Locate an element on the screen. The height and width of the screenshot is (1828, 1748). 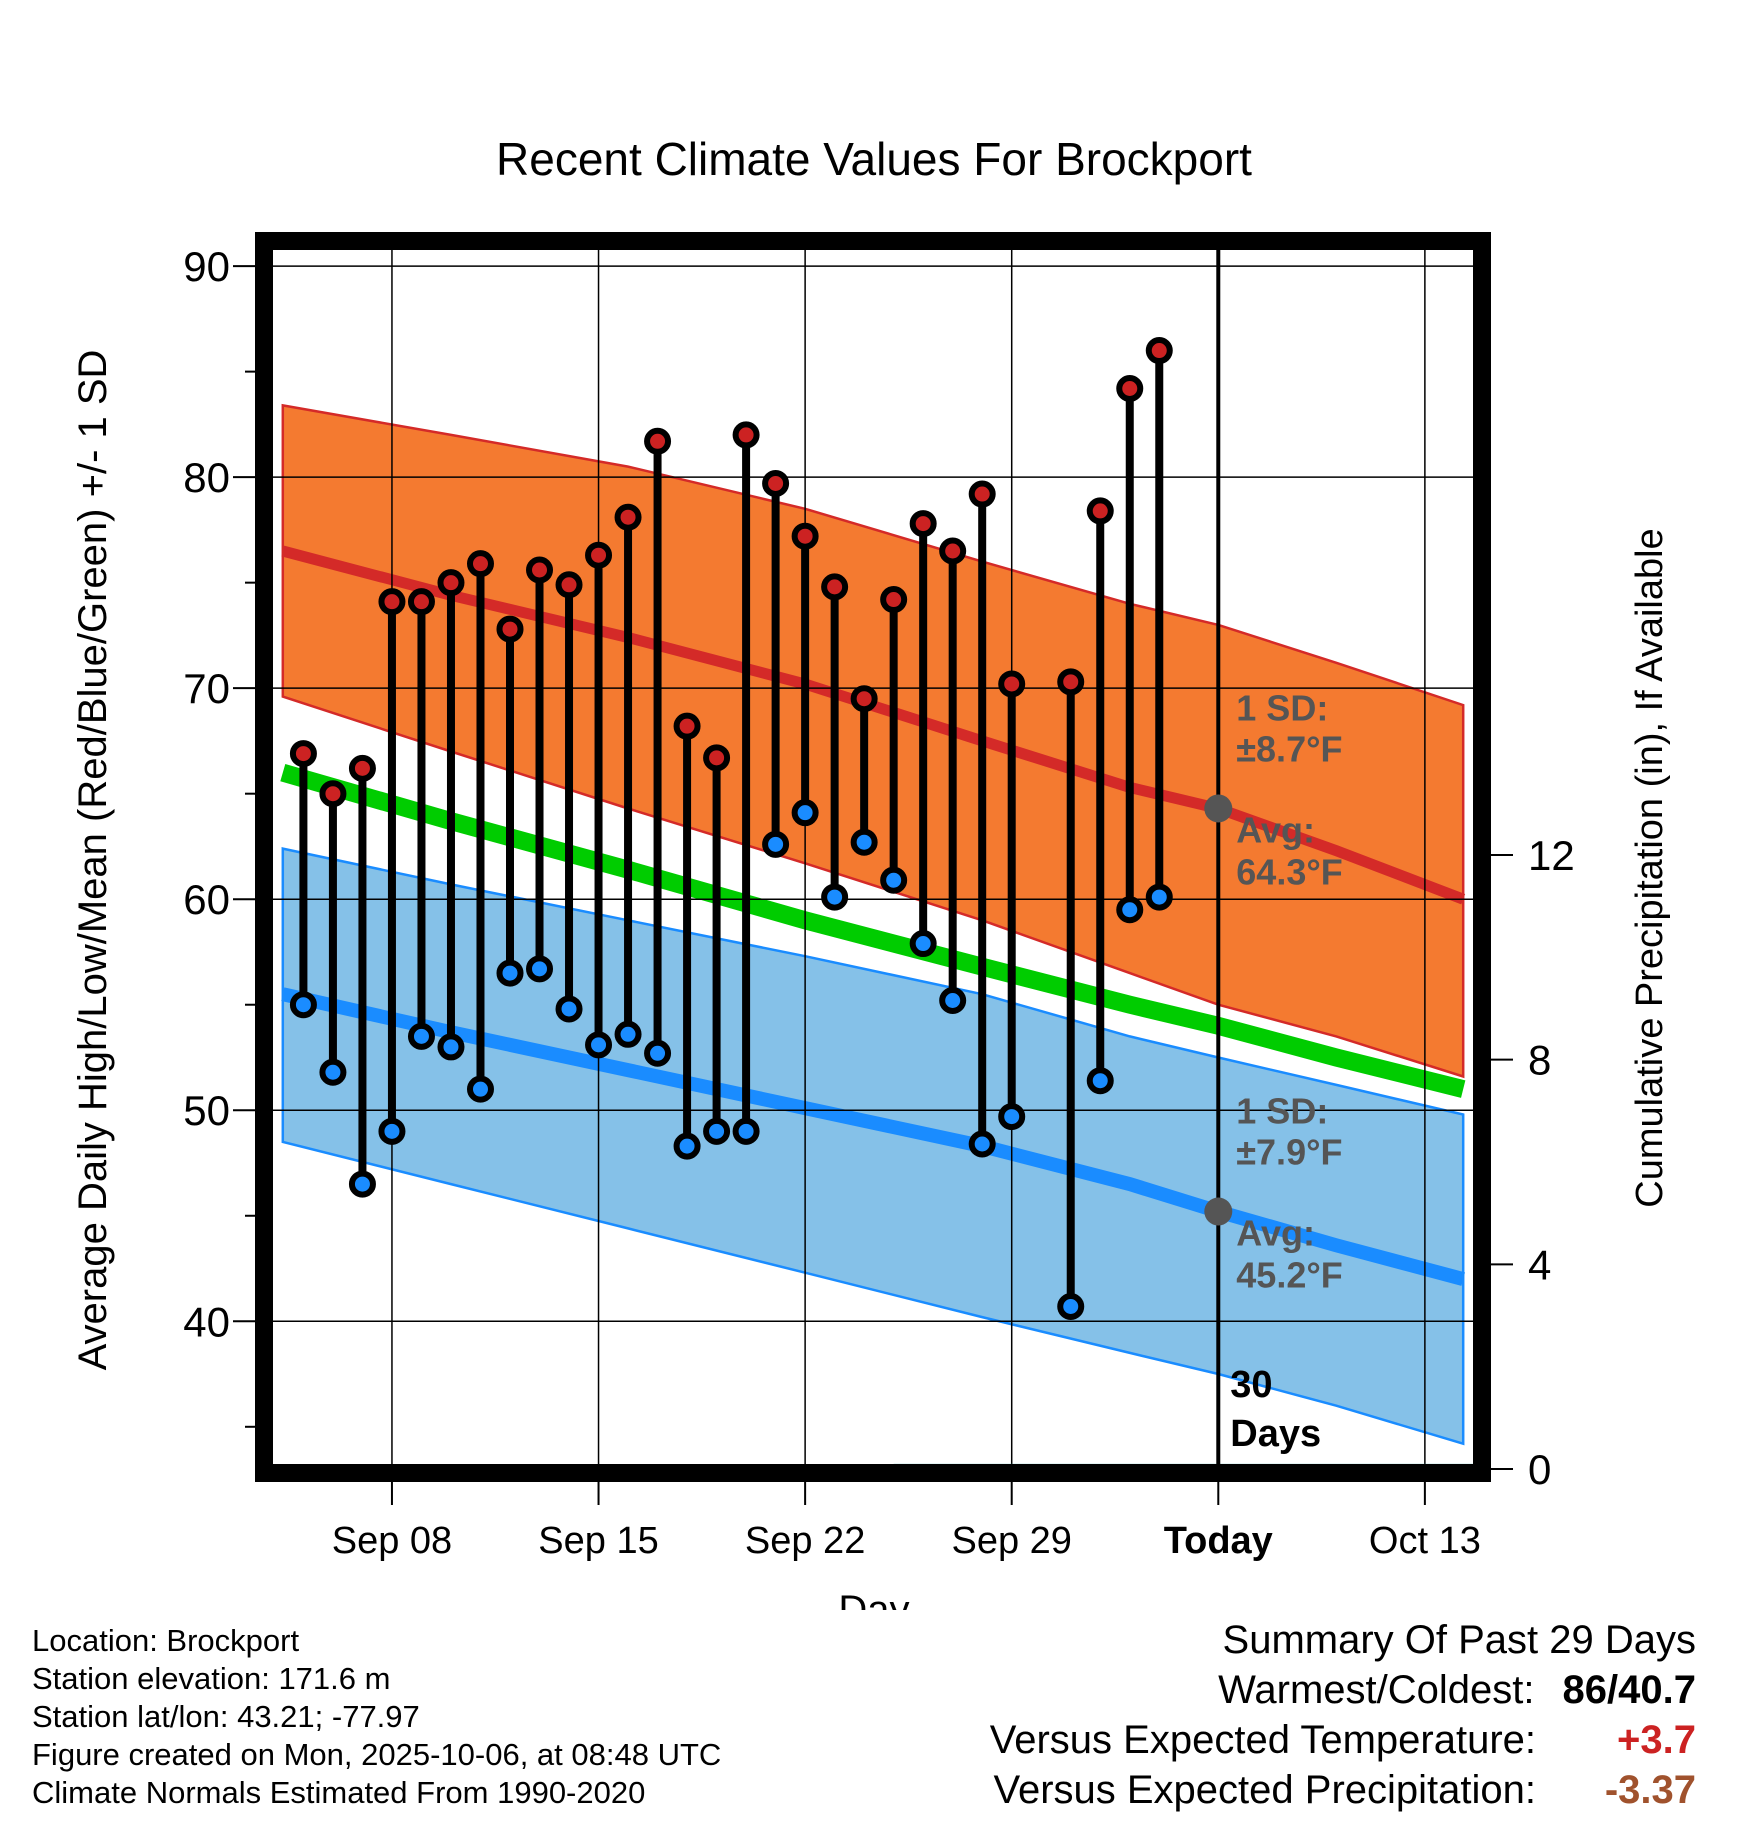
x-tick-label: Oct 13 is located at coordinates (1425, 1541).